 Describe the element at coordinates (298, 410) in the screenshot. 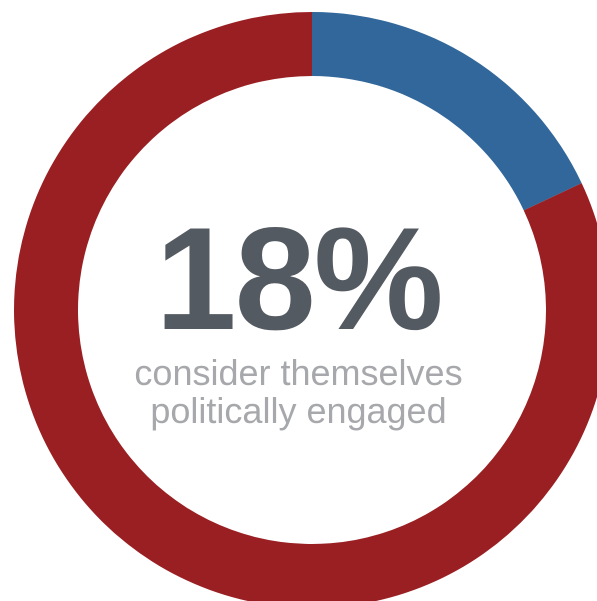

I see `caption-line-2: politically engaged` at that location.